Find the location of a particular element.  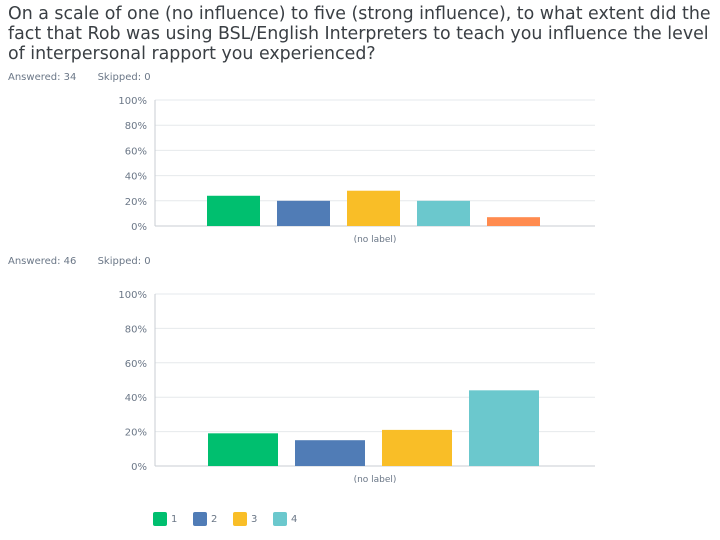

legend-item-3: 3 is located at coordinates (253, 519).